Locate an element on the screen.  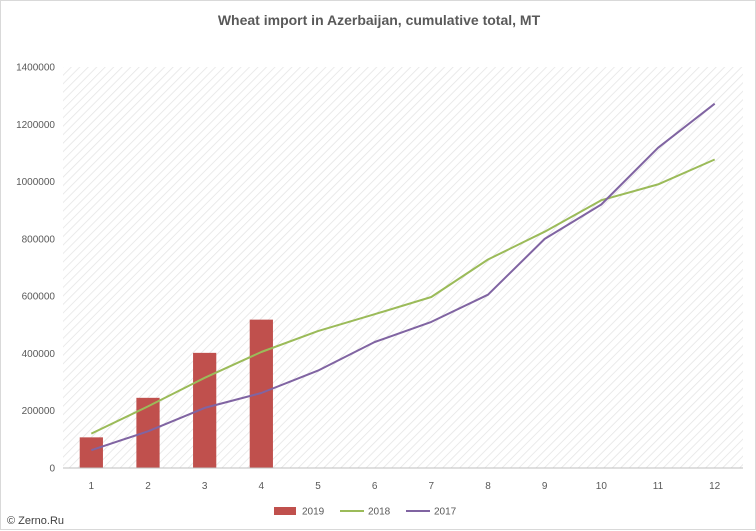
x-tick-label: 12 is located at coordinates (715, 486).